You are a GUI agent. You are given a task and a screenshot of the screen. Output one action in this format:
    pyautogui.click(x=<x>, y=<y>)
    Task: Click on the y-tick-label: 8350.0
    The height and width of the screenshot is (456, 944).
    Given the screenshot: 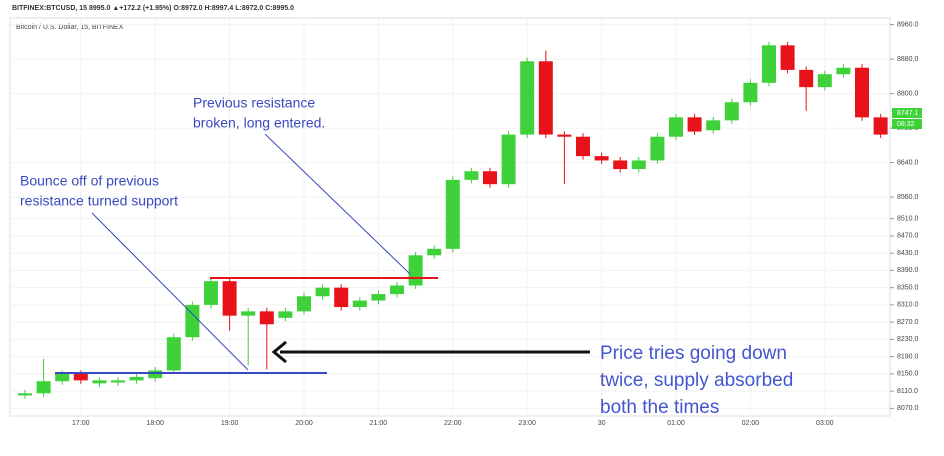 What is the action you would take?
    pyautogui.click(x=908, y=287)
    